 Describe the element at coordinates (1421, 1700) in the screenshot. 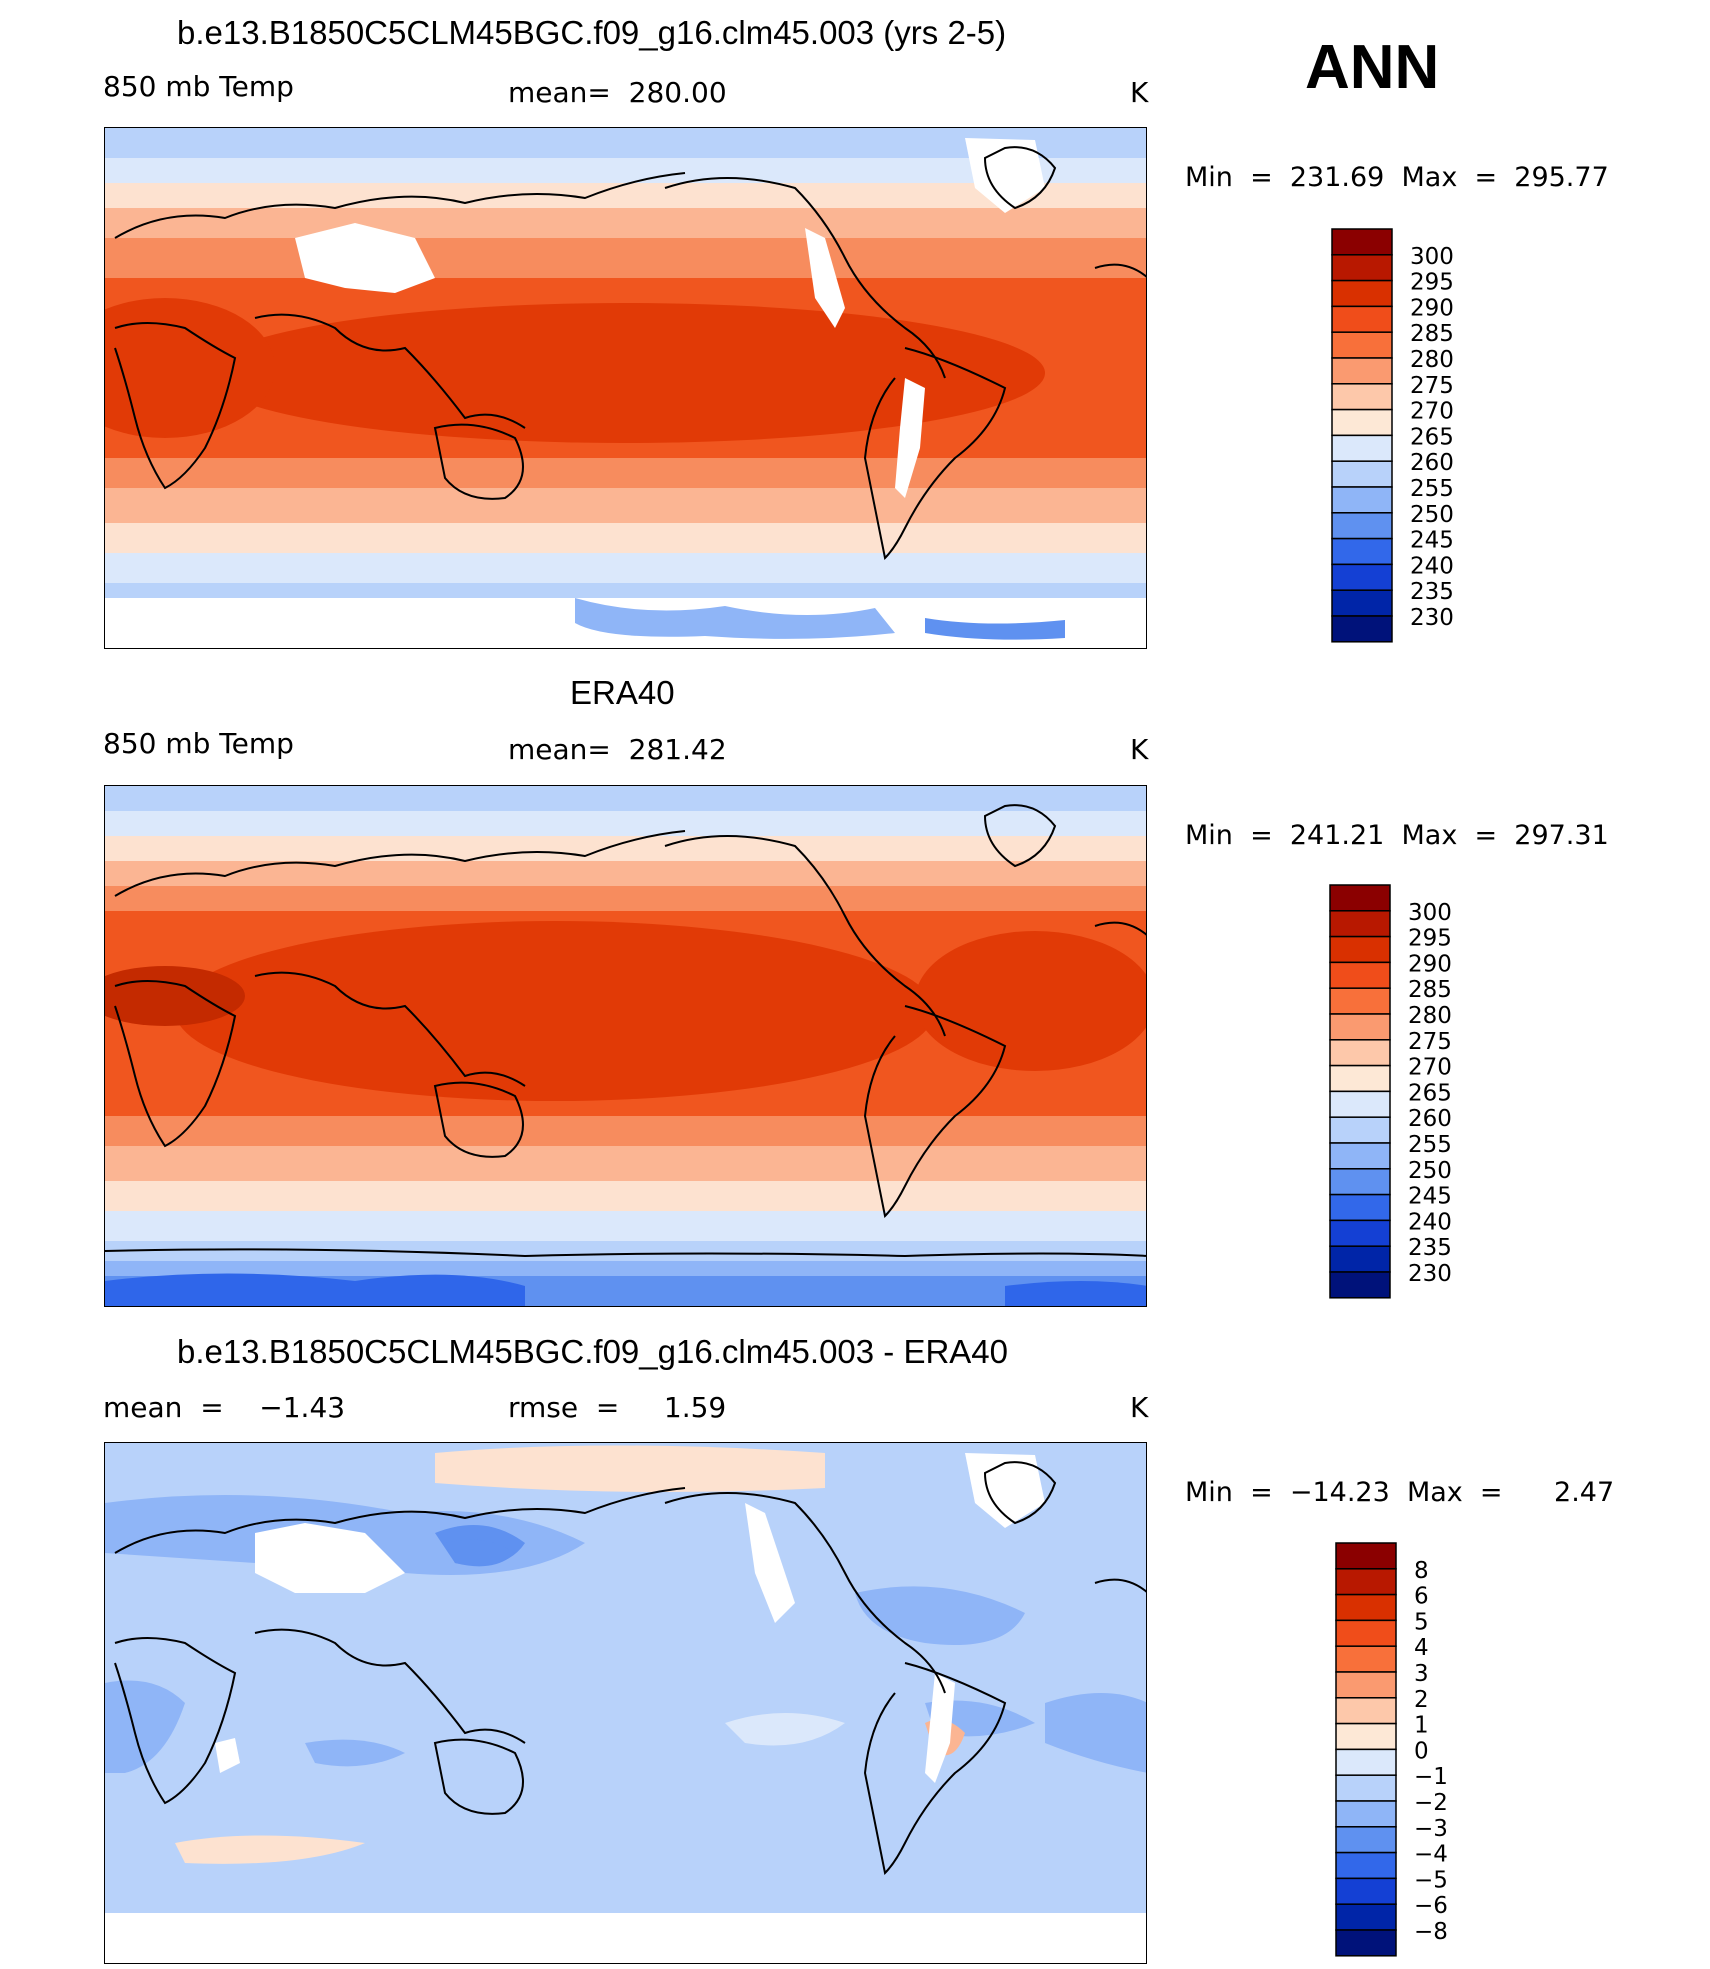

I see `colorbar-tick-label: 2` at that location.